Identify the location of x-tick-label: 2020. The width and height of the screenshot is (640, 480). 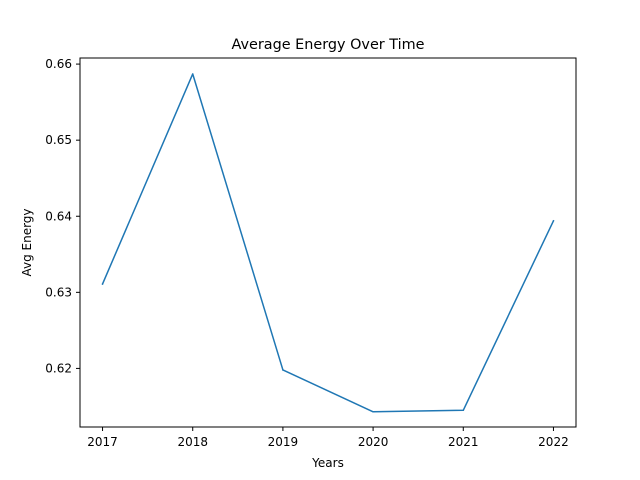
(373, 442).